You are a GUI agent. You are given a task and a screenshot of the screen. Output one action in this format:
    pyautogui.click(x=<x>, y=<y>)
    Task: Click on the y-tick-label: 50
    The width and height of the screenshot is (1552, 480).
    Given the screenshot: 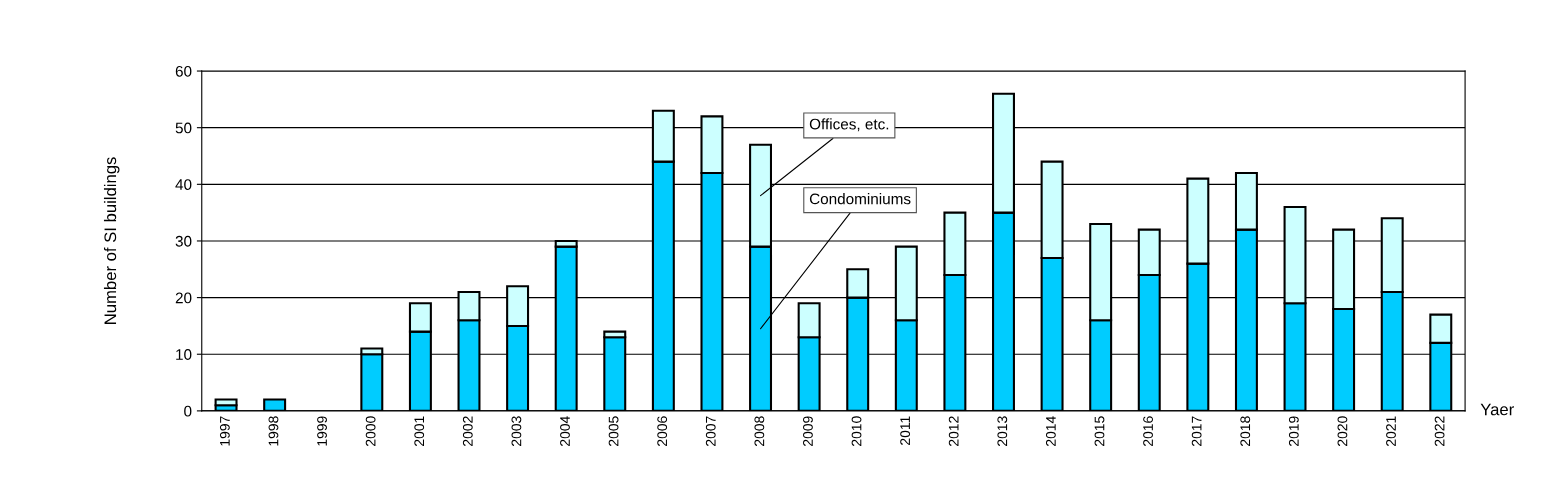 What is the action you would take?
    pyautogui.click(x=183, y=128)
    